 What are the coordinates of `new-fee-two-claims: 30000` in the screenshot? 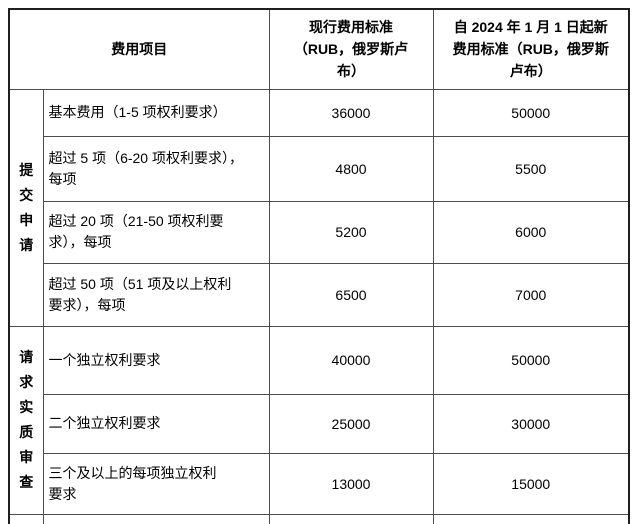 It's located at (531, 423).